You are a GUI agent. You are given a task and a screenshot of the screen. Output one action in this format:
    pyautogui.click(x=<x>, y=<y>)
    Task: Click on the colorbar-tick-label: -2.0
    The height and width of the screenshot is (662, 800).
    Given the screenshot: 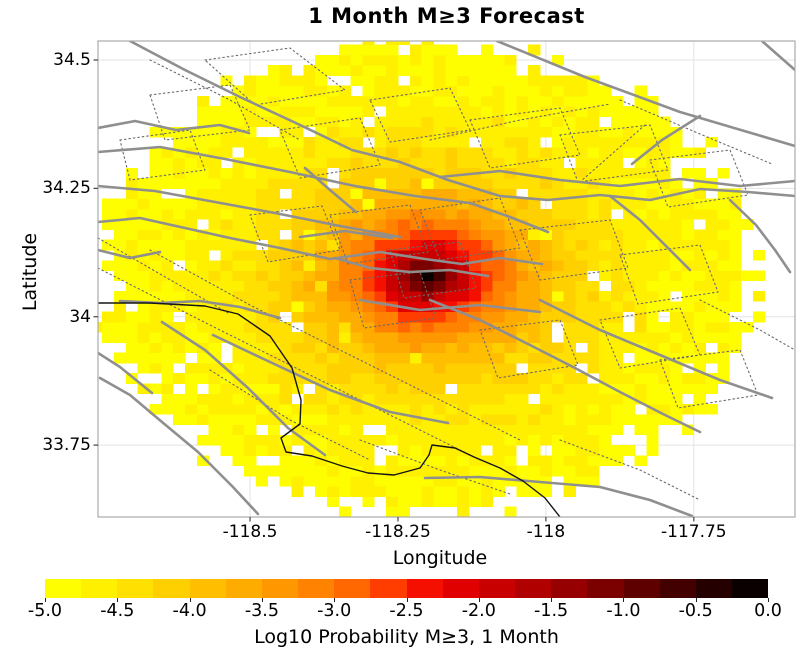 What is the action you would take?
    pyautogui.click(x=478, y=611)
    